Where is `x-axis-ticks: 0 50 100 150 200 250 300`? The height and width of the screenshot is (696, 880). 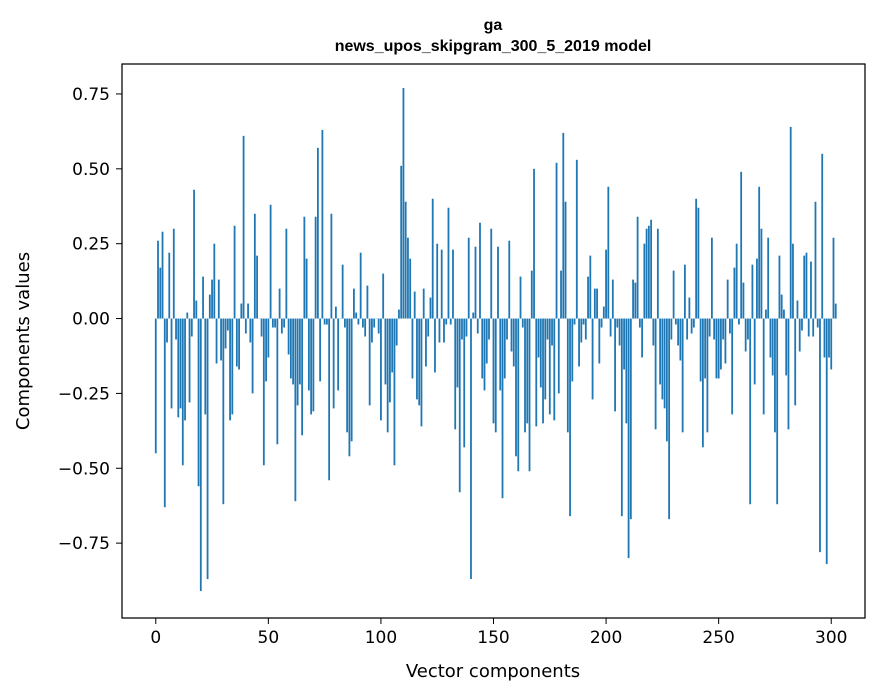 x-axis-ticks: 0 50 100 150 200 250 300 is located at coordinates (498, 633).